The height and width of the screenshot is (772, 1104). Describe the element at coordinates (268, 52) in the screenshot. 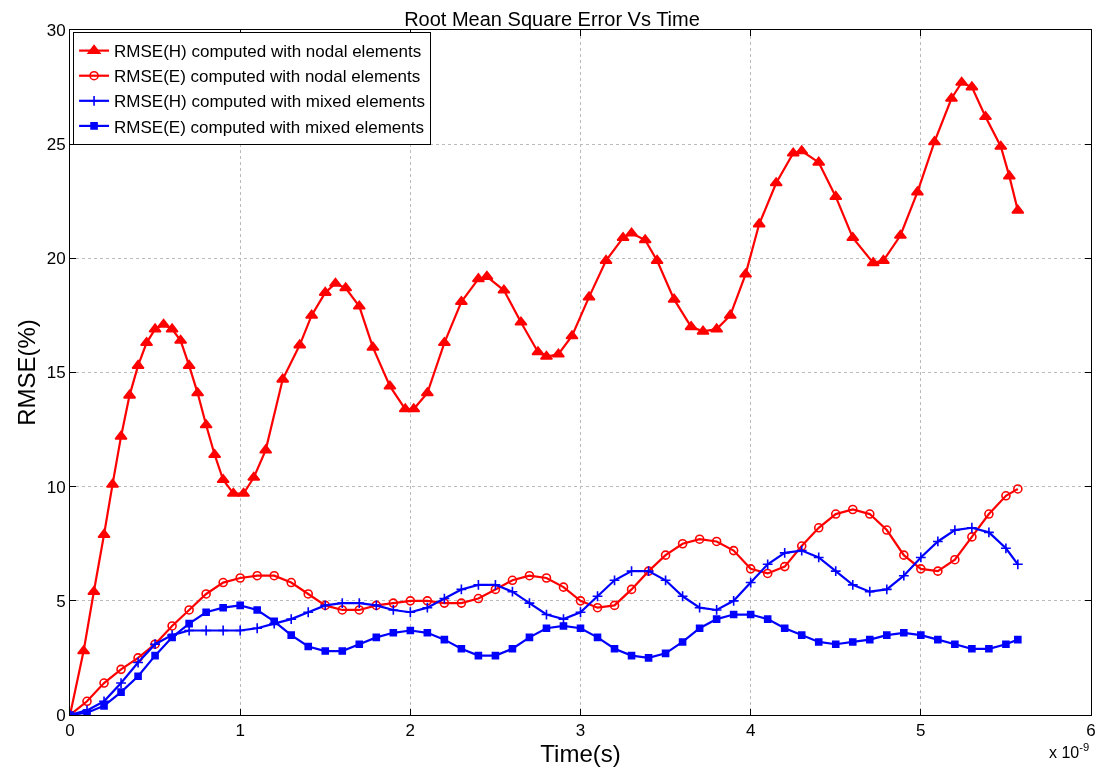

I see `legend-label: RMSE(H) computed with nodal elements` at that location.